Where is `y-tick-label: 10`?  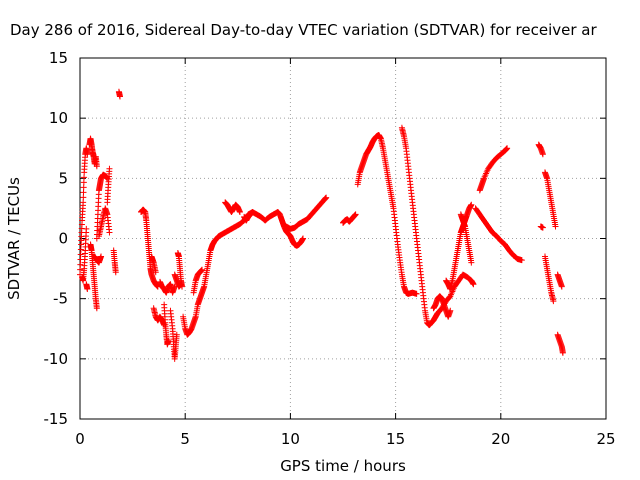
y-tick-label: 10 is located at coordinates (58, 118).